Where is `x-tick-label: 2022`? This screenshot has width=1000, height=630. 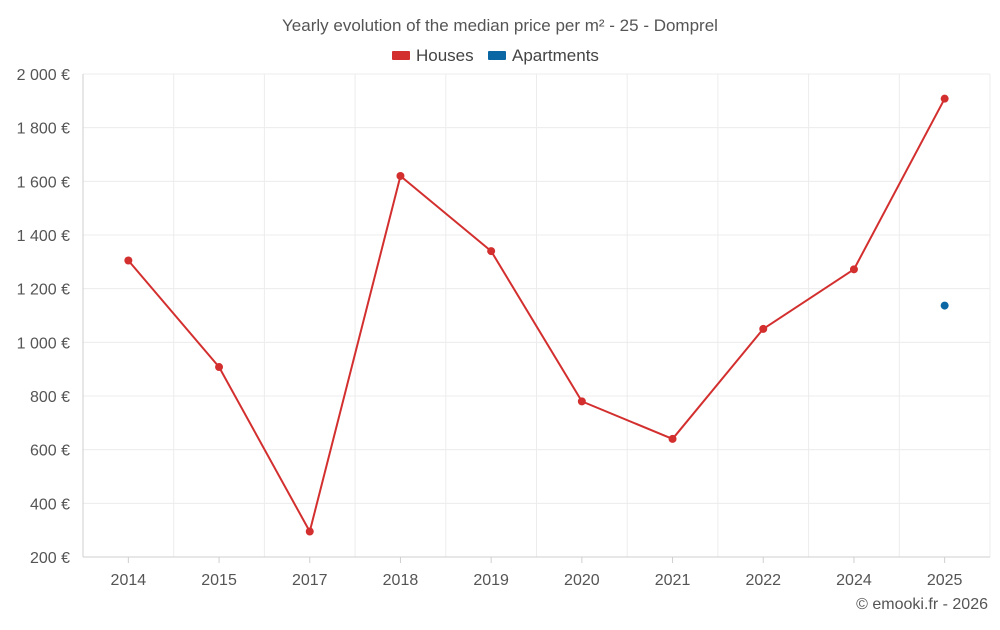
x-tick-label: 2022 is located at coordinates (763, 580).